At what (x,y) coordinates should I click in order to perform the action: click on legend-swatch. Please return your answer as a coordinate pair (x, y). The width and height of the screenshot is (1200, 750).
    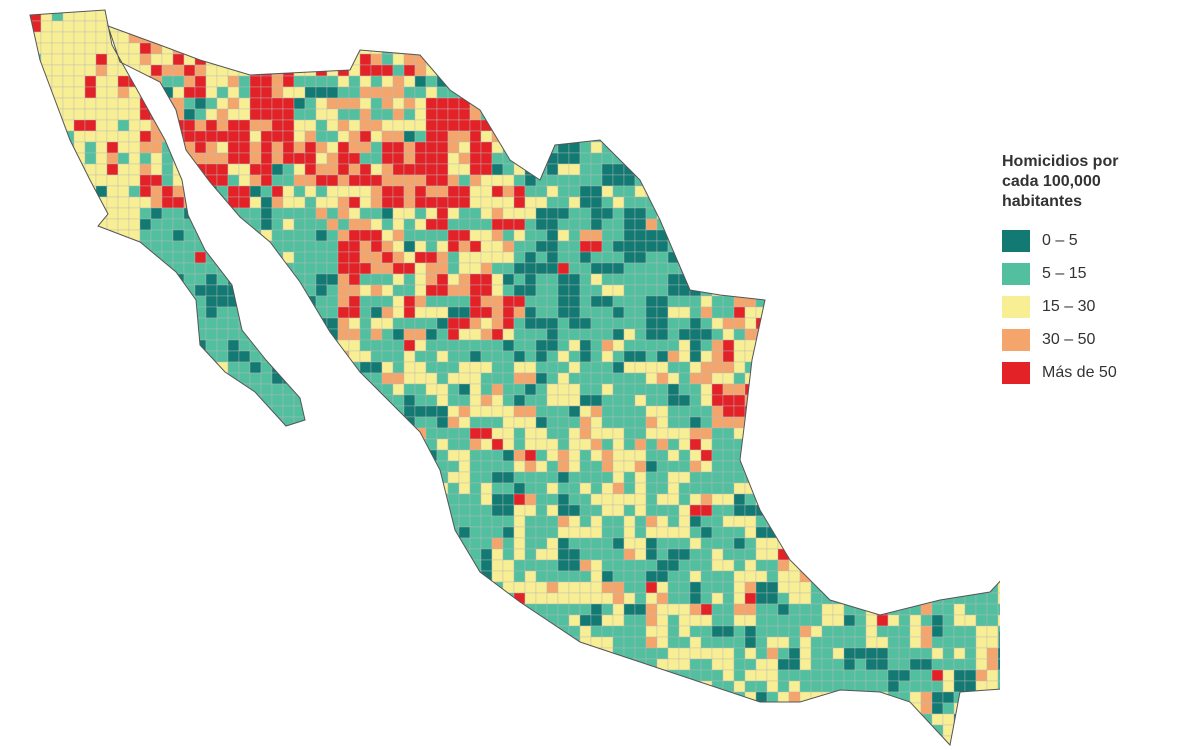
    Looking at the image, I should click on (1016, 339).